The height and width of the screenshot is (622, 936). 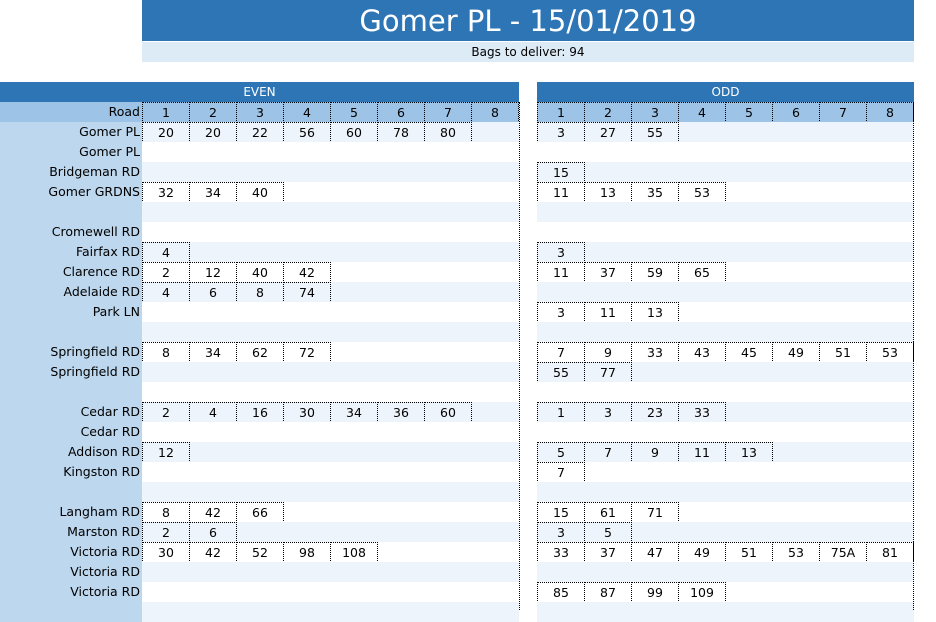 I want to click on even-column-number: 3, so click(x=260, y=112).